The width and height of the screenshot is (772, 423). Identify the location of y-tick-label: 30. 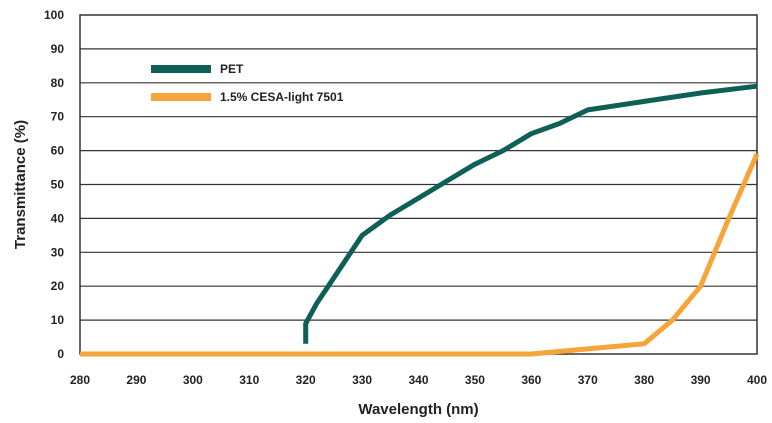
(58, 252).